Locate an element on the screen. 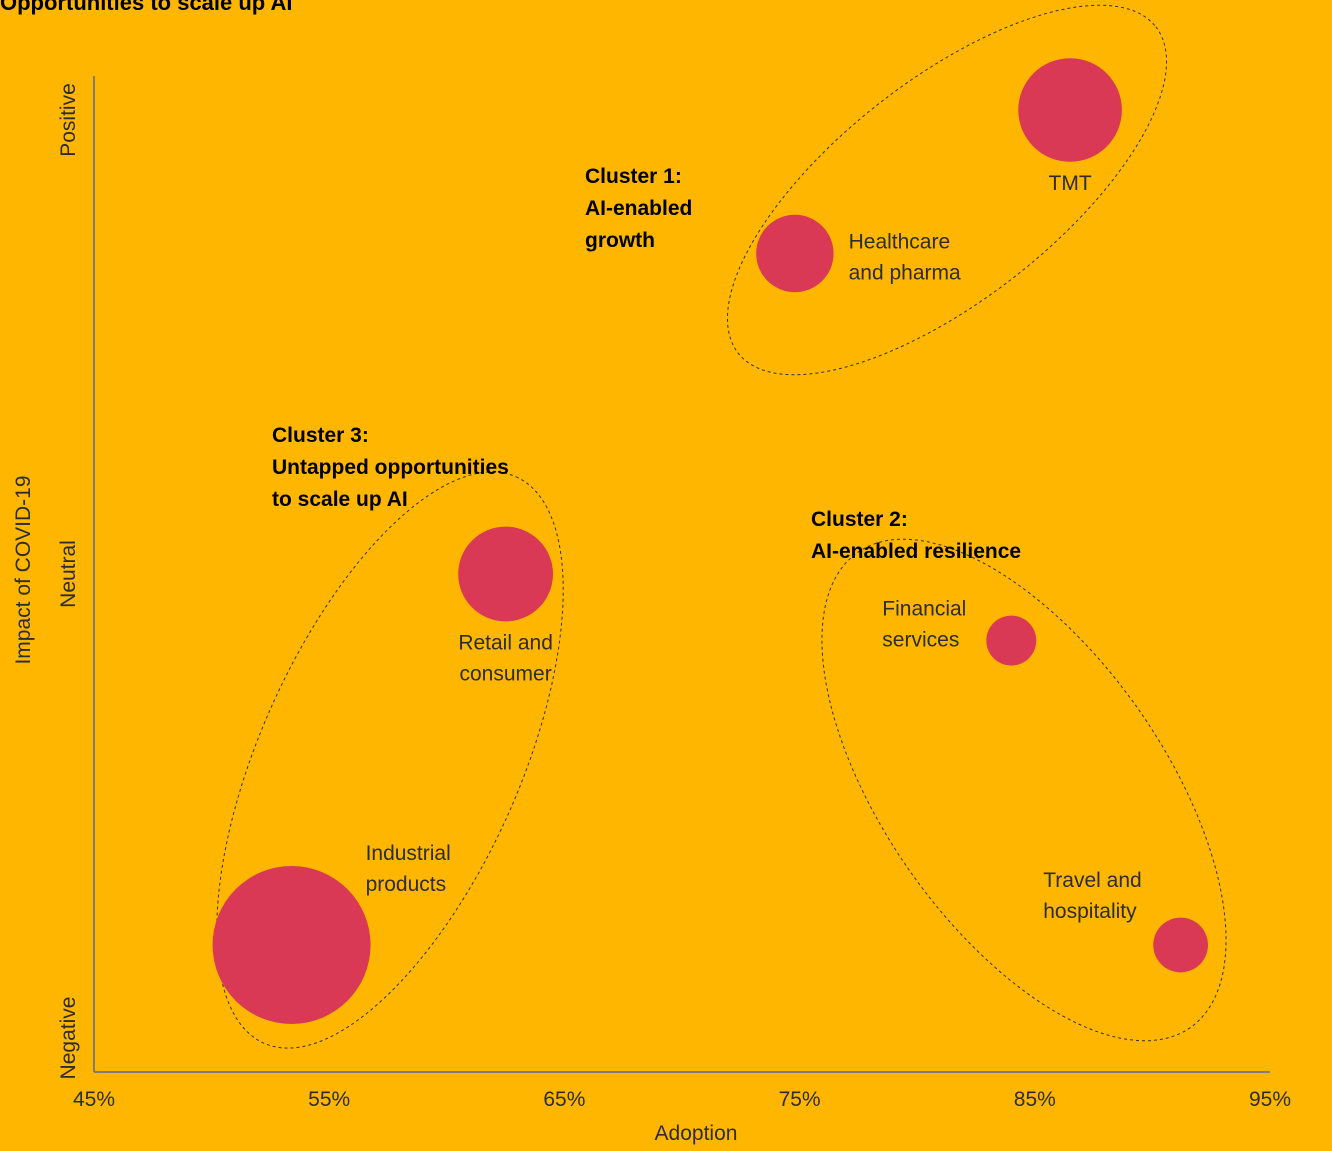 The height and width of the screenshot is (1151, 1332). y-tick-label: Neutral is located at coordinates (68, 574).